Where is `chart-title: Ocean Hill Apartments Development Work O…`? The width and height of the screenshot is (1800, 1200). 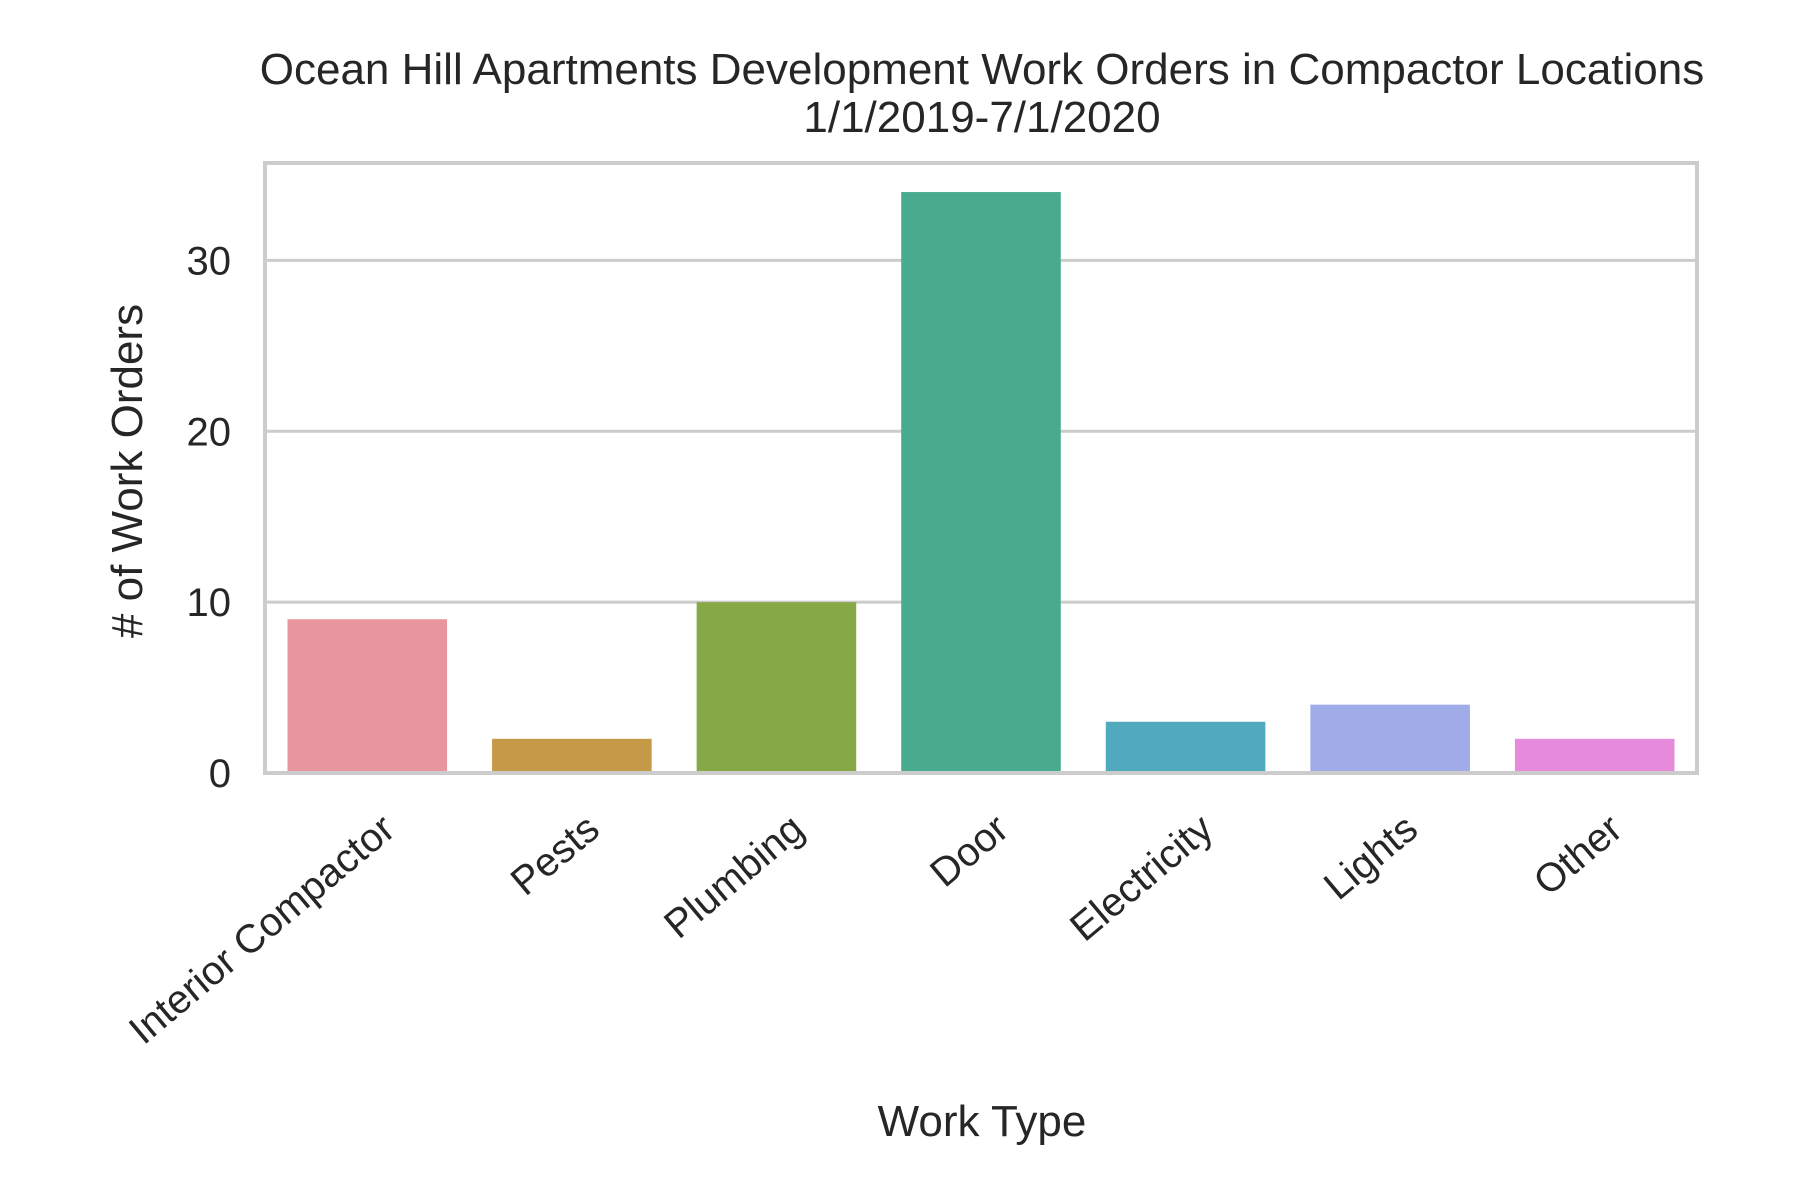
chart-title: Ocean Hill Apartments Development Work O… is located at coordinates (982, 69).